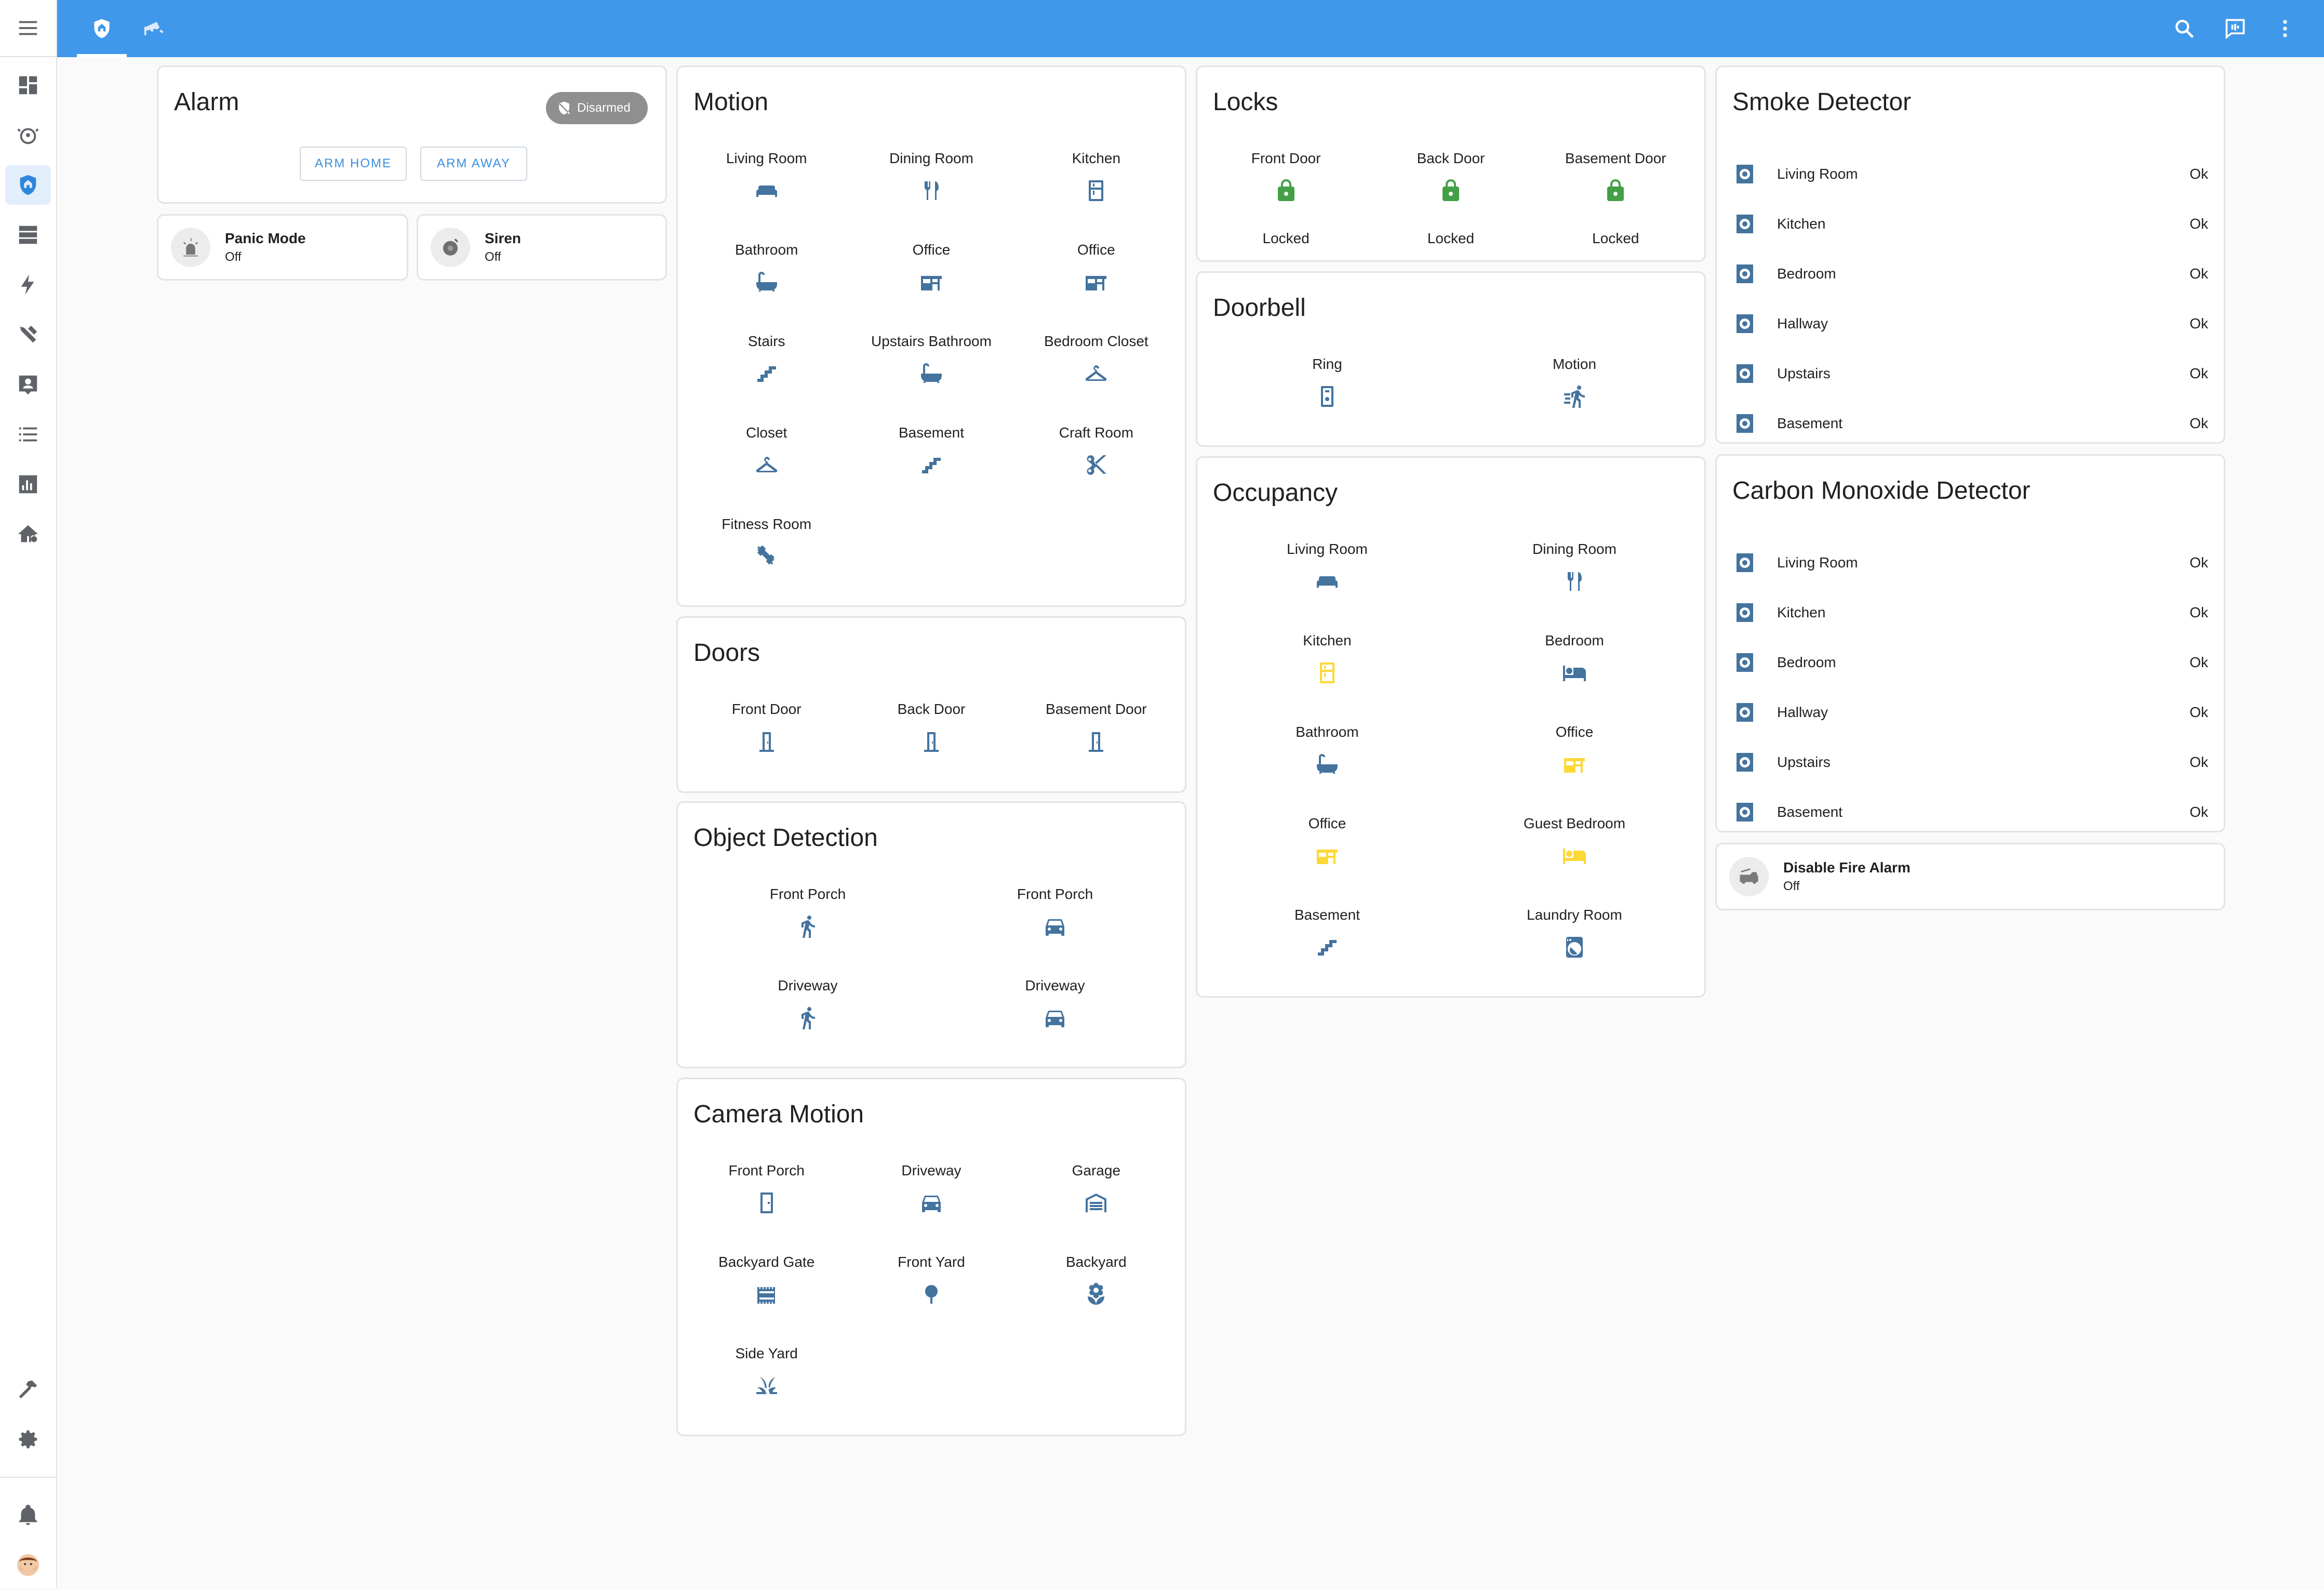 The width and height of the screenshot is (2324, 1590). I want to click on tile-name: Back Door, so click(931, 709).